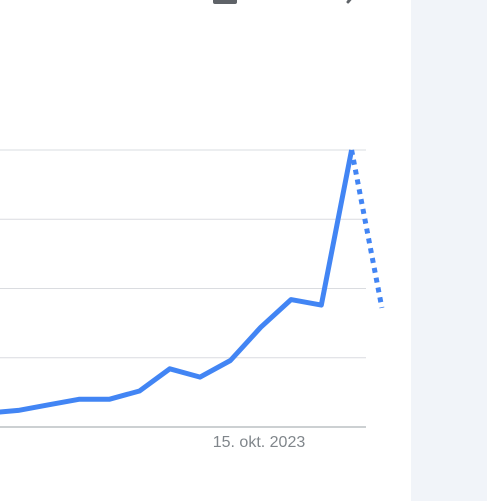  What do you see at coordinates (367, 229) in the screenshot?
I see `series-line-forecast` at bounding box center [367, 229].